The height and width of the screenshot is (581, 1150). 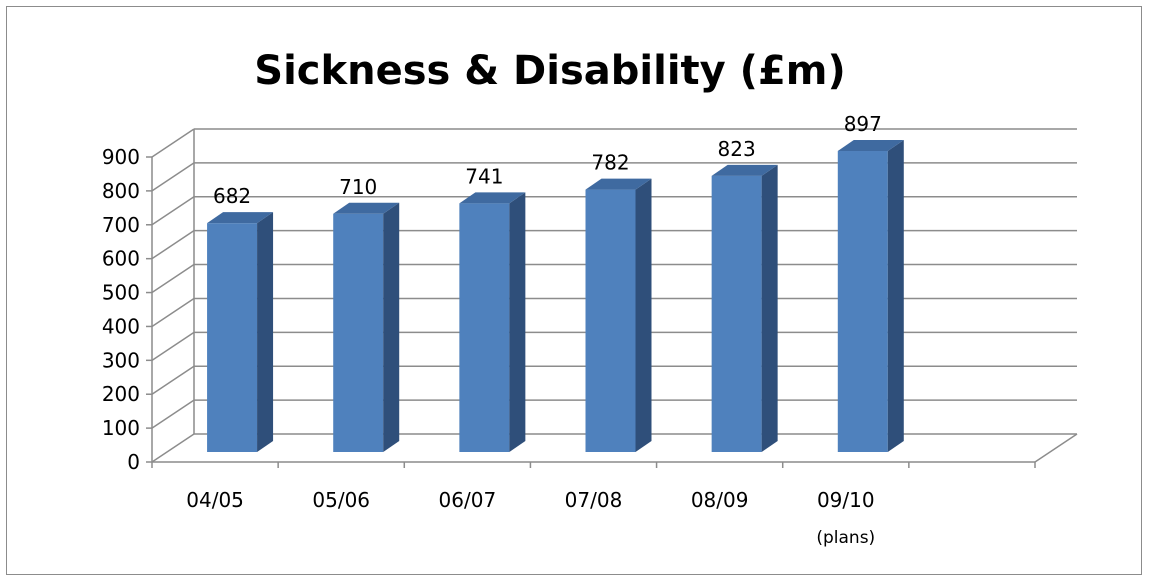 I want to click on y-tick-label: 200, so click(x=121, y=394).